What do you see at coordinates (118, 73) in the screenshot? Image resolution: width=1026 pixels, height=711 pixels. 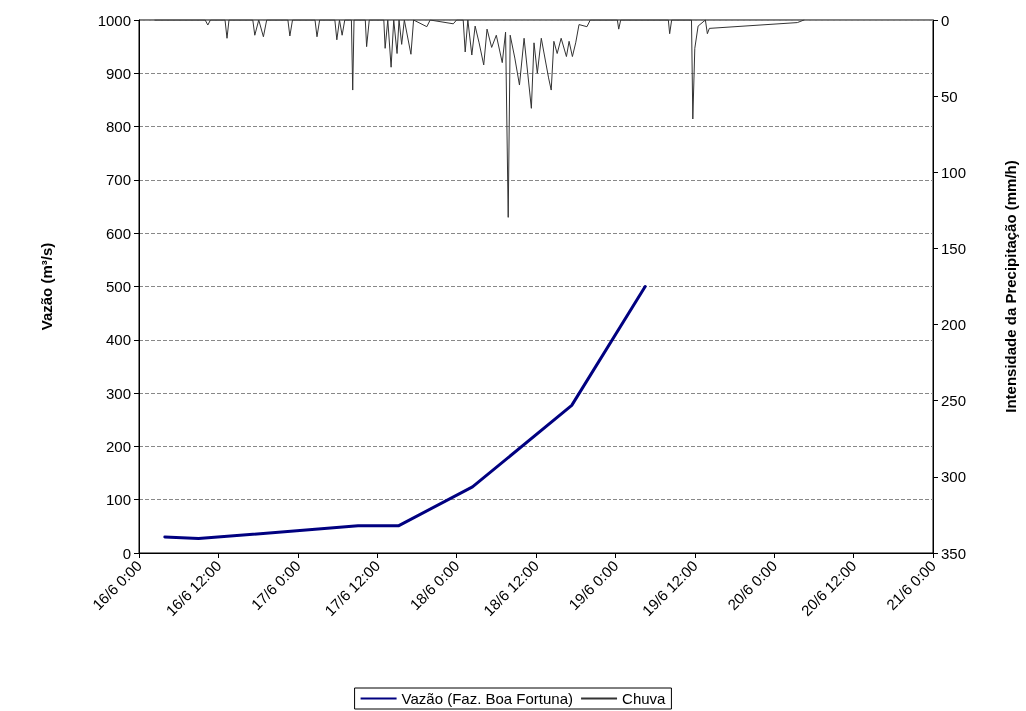 I see `y-tick-label: 900` at bounding box center [118, 73].